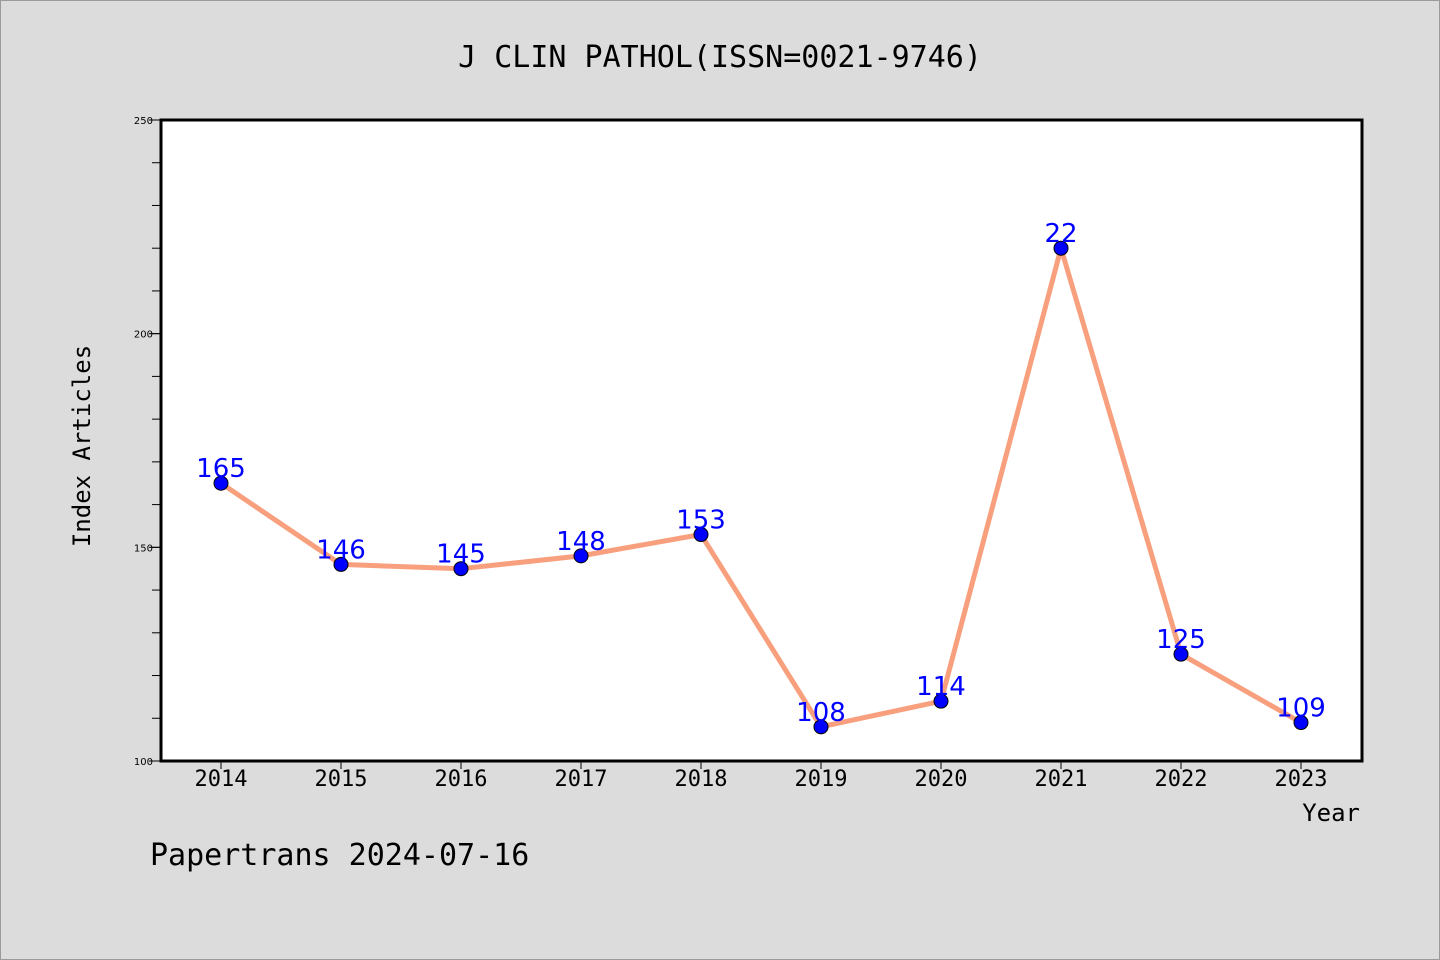  I want to click on x-tick-label: 2020, so click(941, 779).